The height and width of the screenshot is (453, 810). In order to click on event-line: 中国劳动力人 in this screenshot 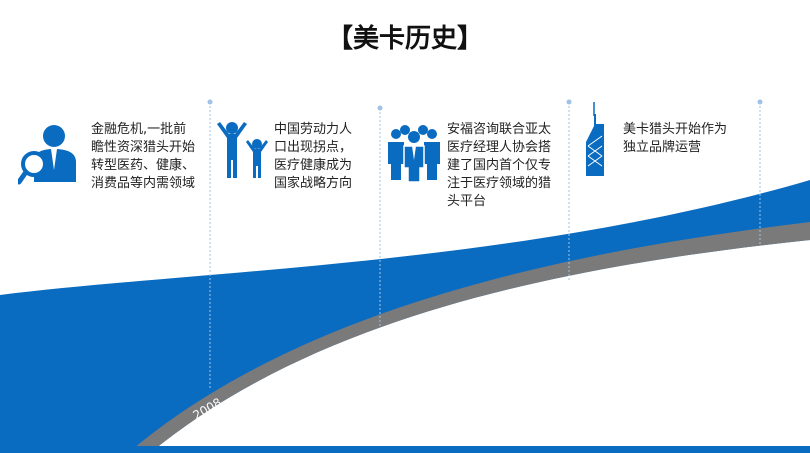, I will do `click(313, 129)`.